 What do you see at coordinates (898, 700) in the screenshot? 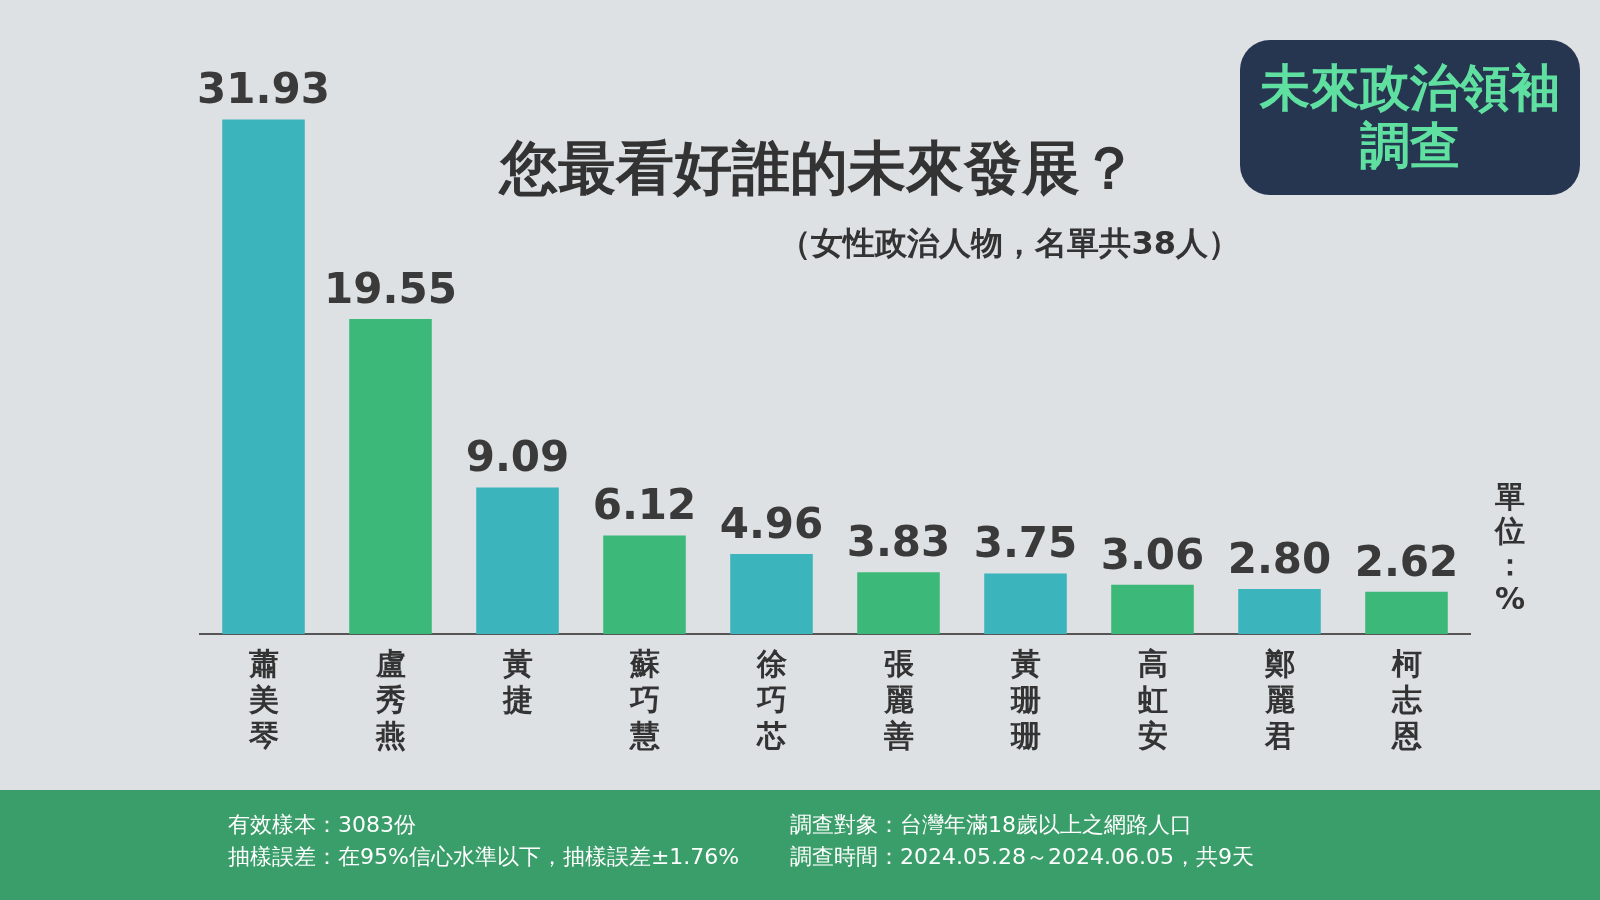
I see `x-tick-label: 張麗善` at bounding box center [898, 700].